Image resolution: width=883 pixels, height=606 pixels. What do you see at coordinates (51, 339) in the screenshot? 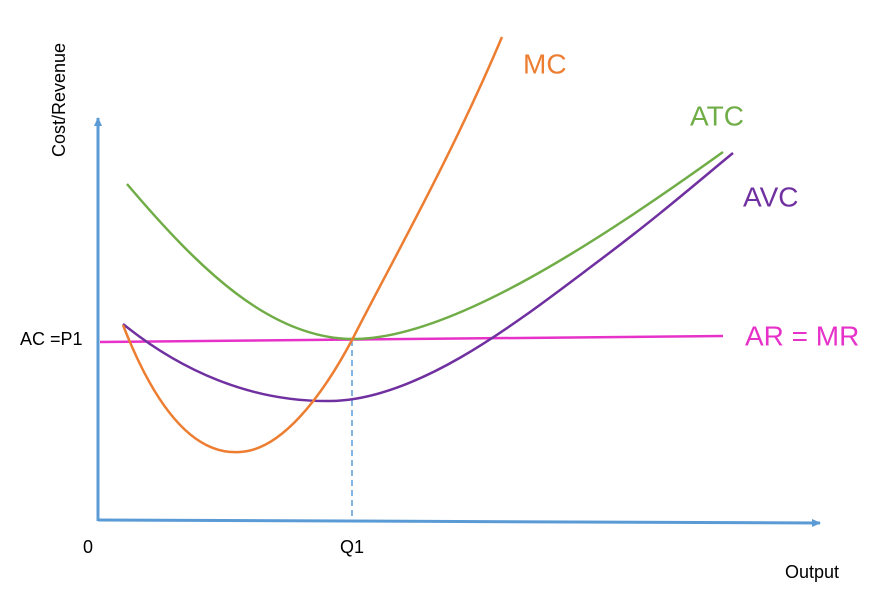
I see `y-tick-label: AC =P1` at bounding box center [51, 339].